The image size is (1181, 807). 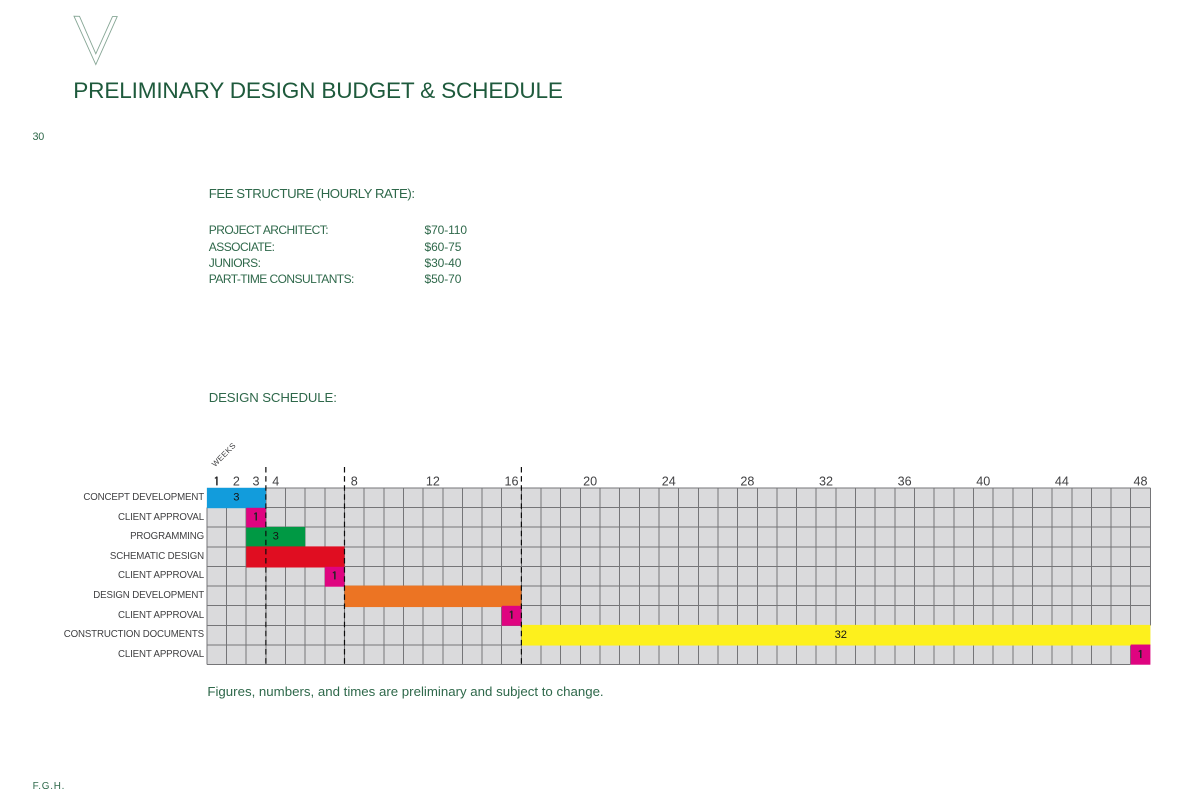 What do you see at coordinates (512, 481) in the screenshot?
I see `svg-text: 16` at bounding box center [512, 481].